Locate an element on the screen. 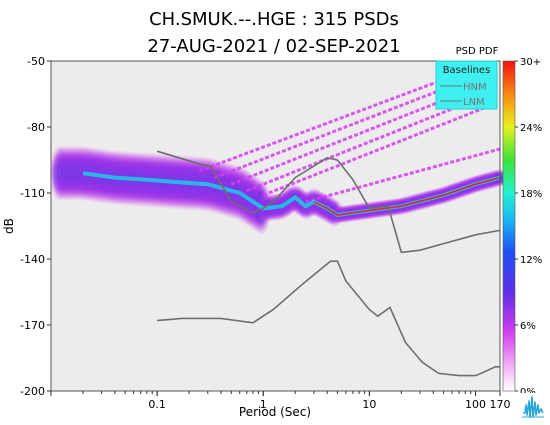 This screenshot has height=425, width=550. x-tick-label: 1 is located at coordinates (263, 404).